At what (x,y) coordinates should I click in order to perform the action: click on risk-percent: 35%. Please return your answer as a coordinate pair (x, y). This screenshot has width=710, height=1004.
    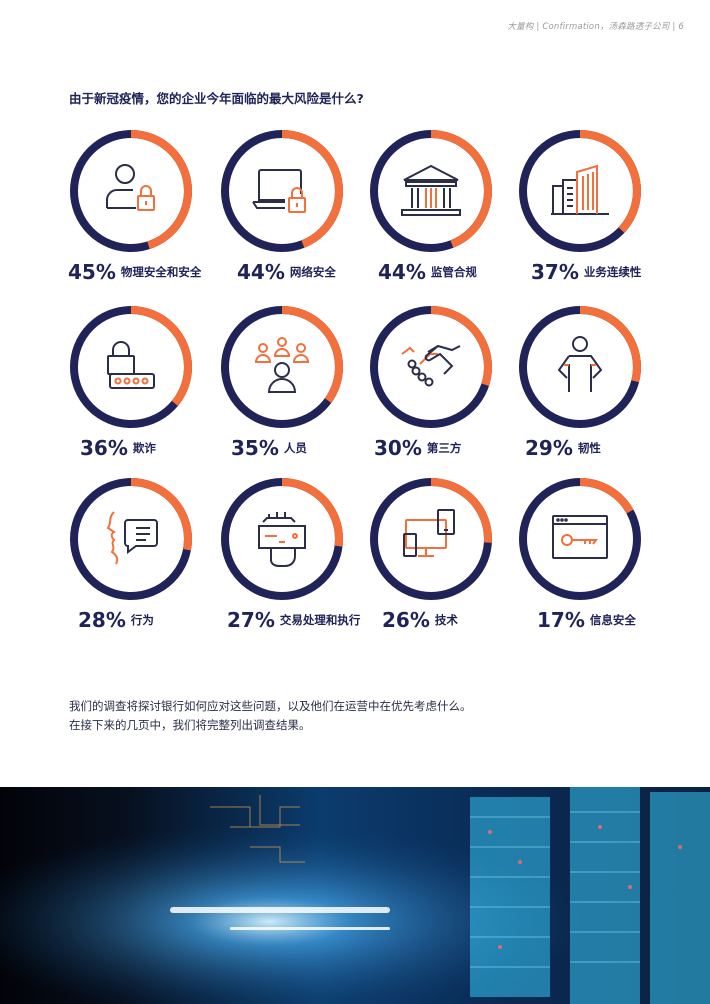
    Looking at the image, I should click on (255, 448).